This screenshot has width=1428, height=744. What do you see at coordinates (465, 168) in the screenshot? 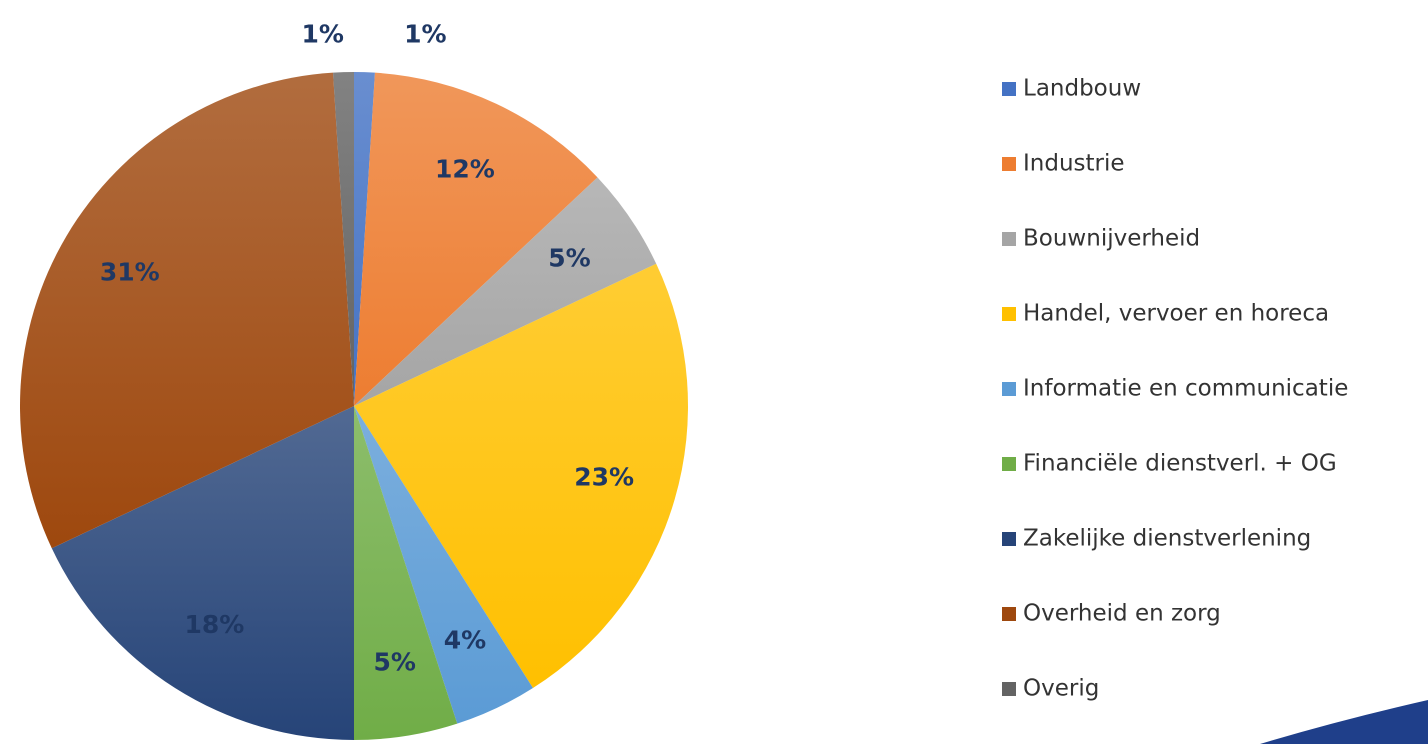
I see `data-label: 12%` at bounding box center [465, 168].